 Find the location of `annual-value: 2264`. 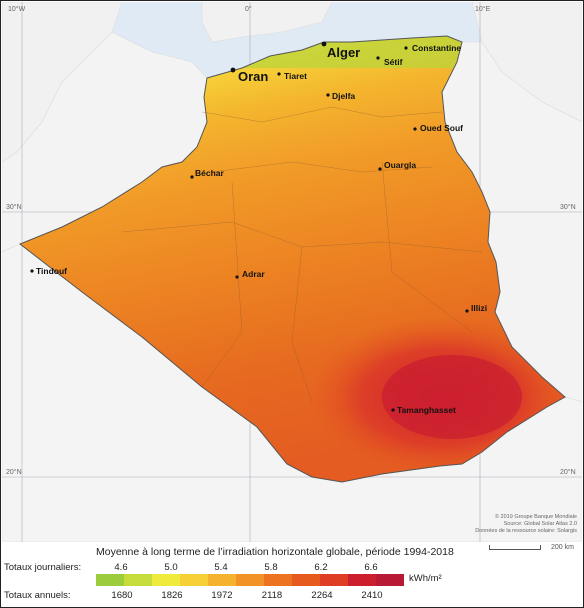

annual-value: 2264 is located at coordinates (322, 595).